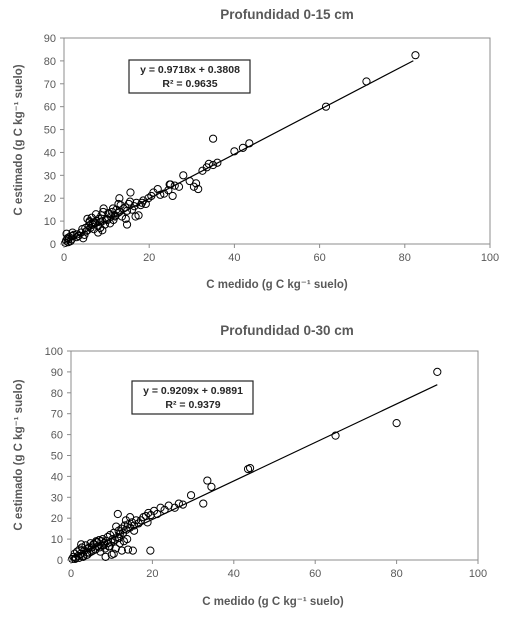 Image resolution: width=511 pixels, height=617 pixels. Describe the element at coordinates (192, 405) in the screenshot. I see `r-squared-text: R² = 0.9379` at that location.